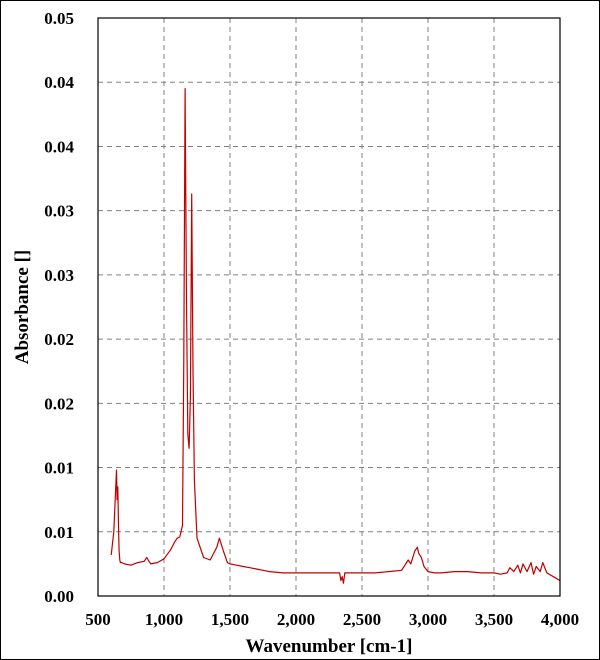  I want to click on x-axis-title: Wavenumber [cm-1], so click(329, 646).